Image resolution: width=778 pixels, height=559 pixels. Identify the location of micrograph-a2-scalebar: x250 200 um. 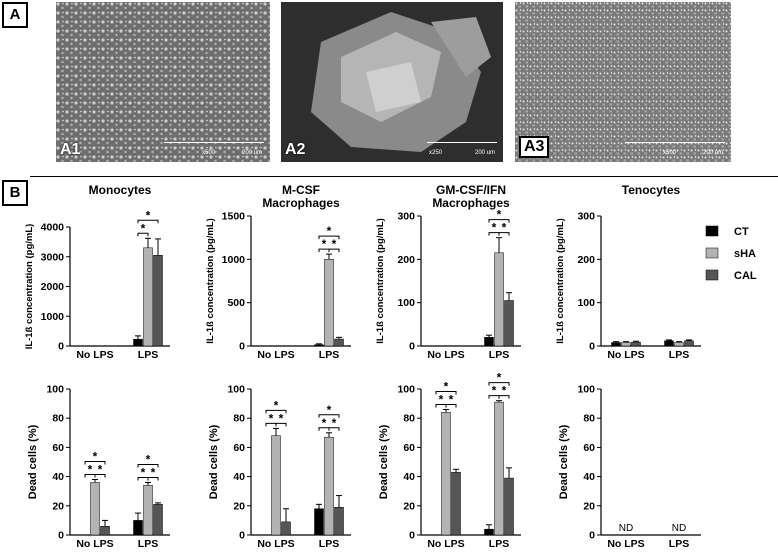
(462, 149).